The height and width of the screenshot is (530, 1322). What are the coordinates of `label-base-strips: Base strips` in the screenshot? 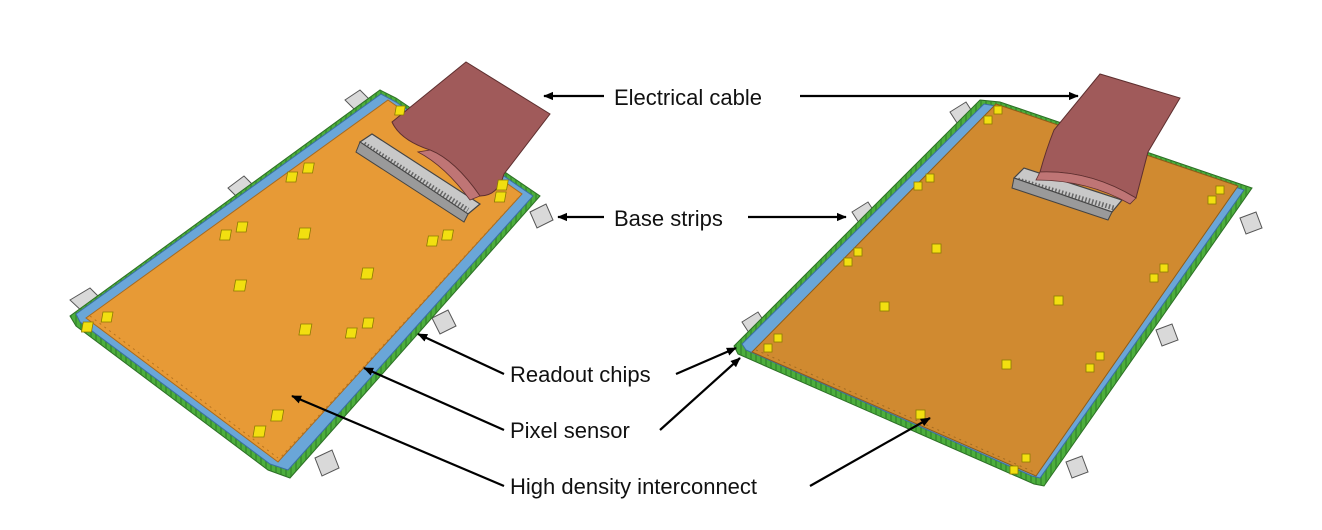 It's located at (668, 218).